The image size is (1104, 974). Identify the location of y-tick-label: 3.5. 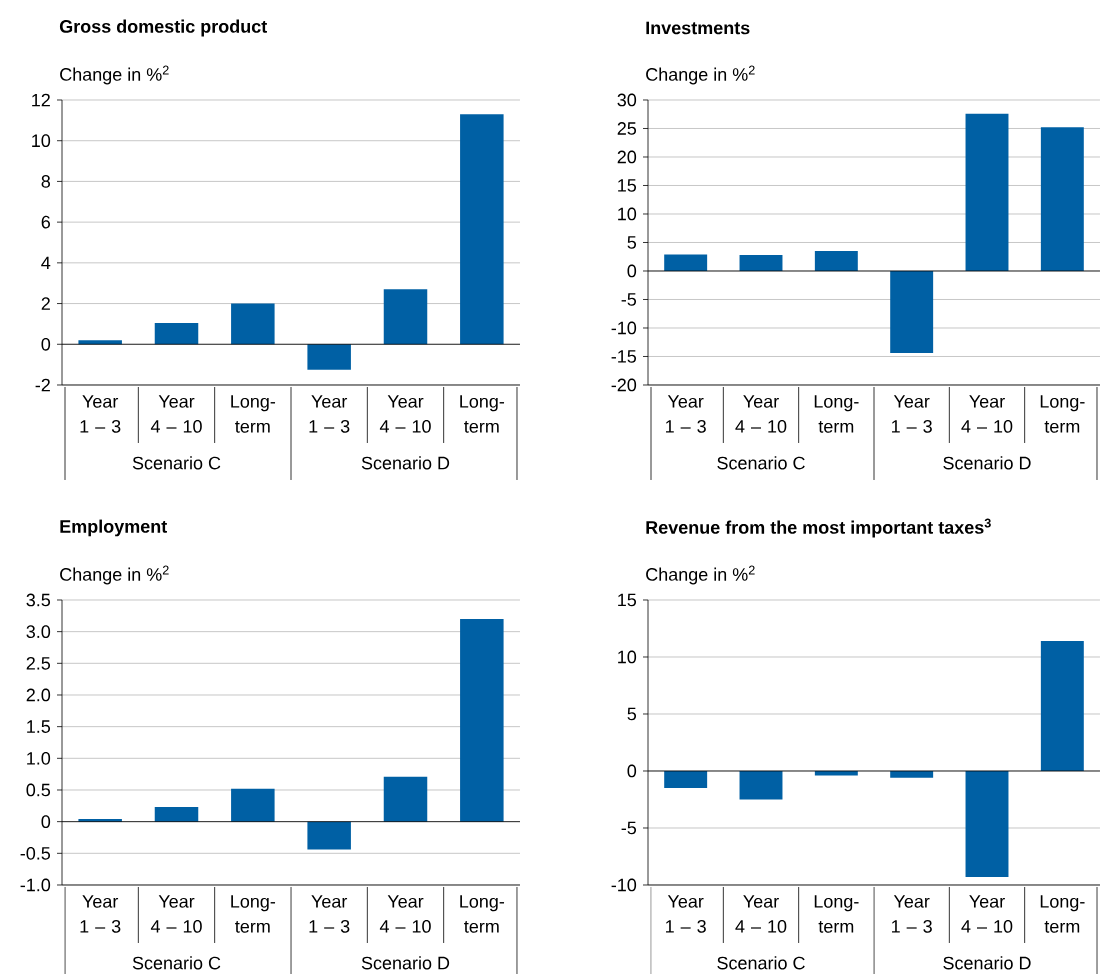
(38, 600).